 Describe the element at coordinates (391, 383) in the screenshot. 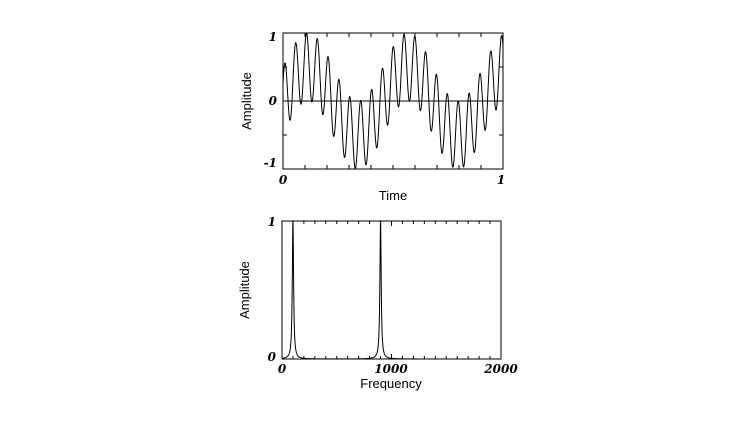

I see `freq-x-axis-label: Frequency` at that location.